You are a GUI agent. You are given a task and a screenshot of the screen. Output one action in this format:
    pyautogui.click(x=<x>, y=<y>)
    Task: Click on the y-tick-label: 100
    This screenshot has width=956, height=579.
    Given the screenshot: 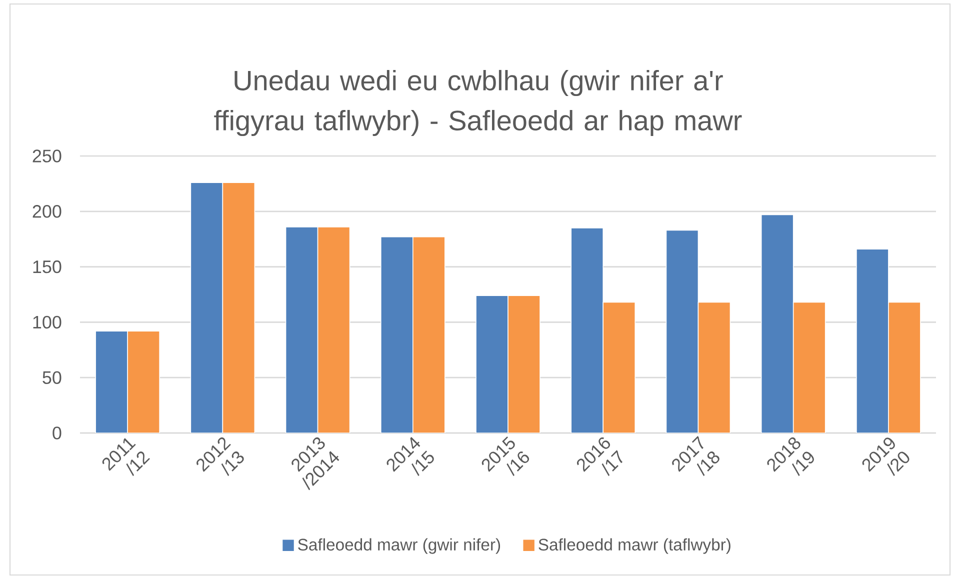 What is the action you would take?
    pyautogui.click(x=47, y=322)
    